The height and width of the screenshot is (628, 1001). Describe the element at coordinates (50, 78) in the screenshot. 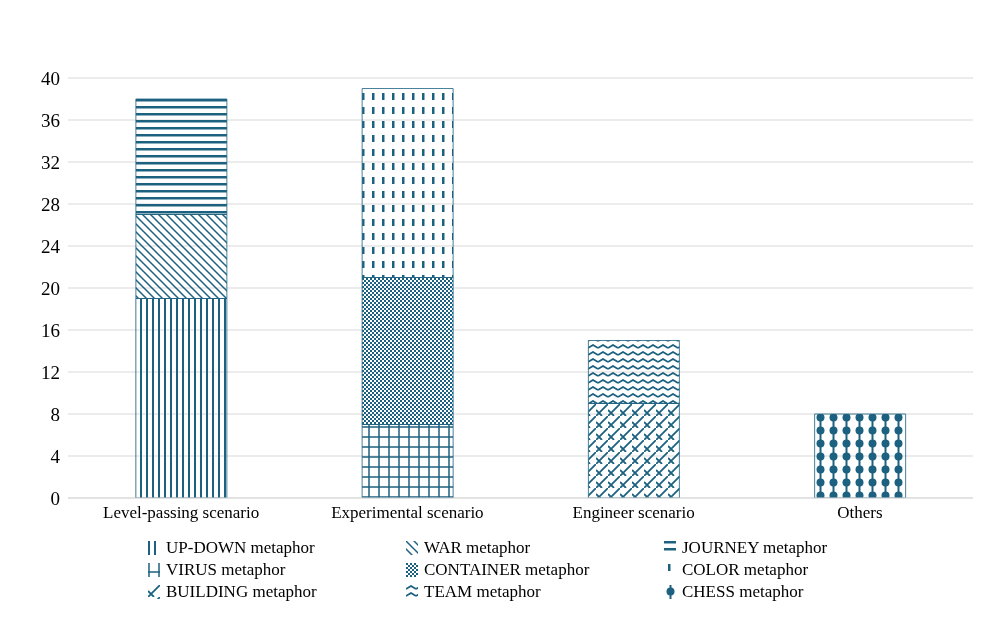

I see `y-tick-label: 40` at that location.